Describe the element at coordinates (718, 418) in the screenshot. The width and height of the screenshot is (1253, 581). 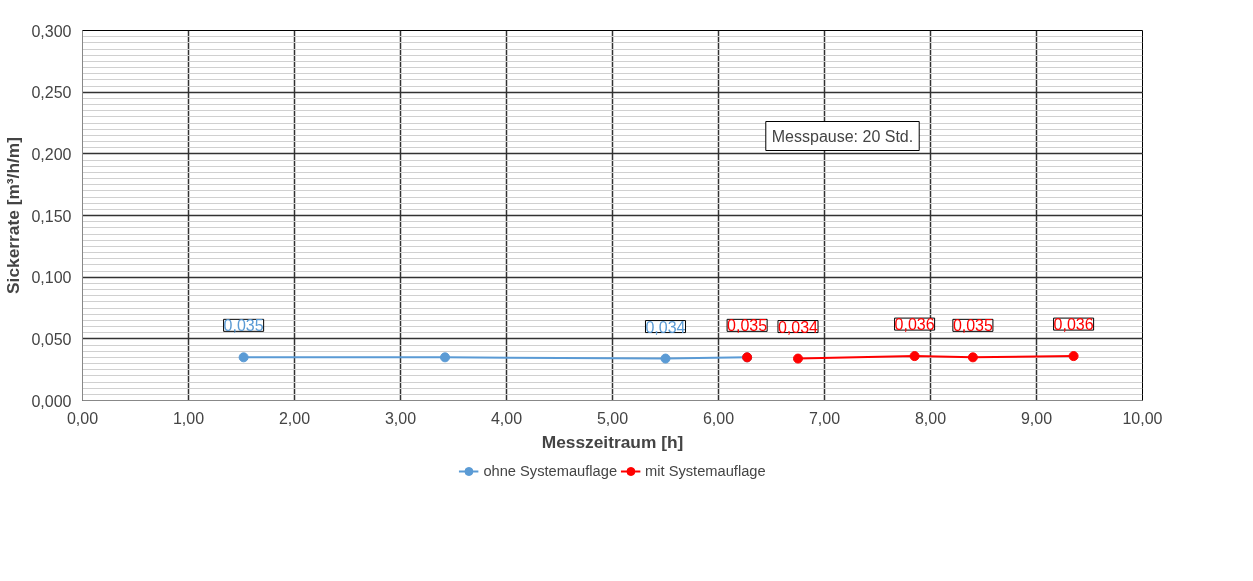
I see `x-tick-label: 6,00` at that location.